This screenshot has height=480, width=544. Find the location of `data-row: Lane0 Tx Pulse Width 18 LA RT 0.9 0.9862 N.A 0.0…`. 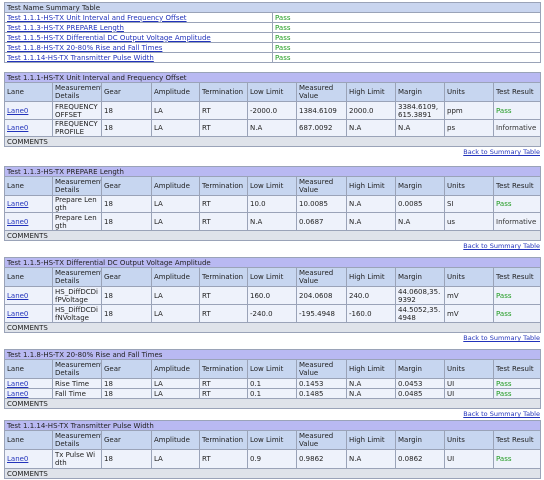

data-row: Lane0 Tx Pulse Width 18 LA RT 0.9 0.9862 N.A 0.0… is located at coordinates (273, 459).